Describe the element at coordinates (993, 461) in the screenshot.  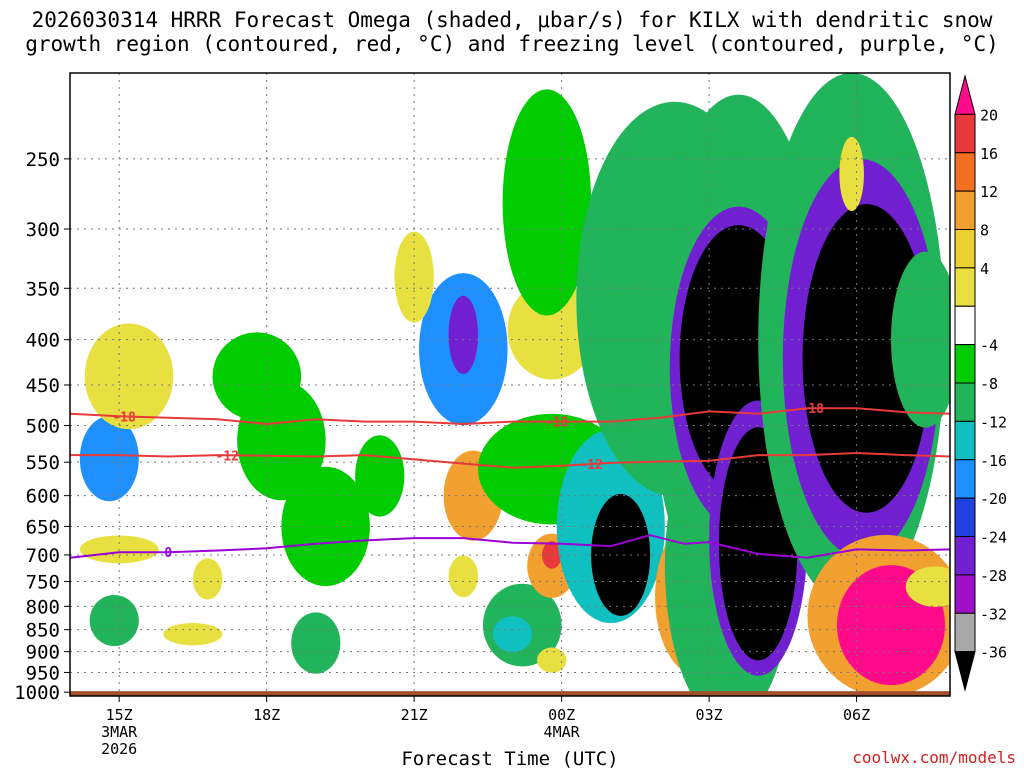
I see `colorbar-label-8: -16` at that location.